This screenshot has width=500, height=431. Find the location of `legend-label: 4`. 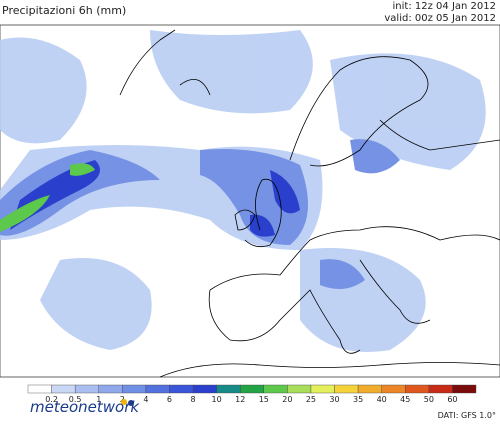

legend-label: 4 is located at coordinates (145, 399).